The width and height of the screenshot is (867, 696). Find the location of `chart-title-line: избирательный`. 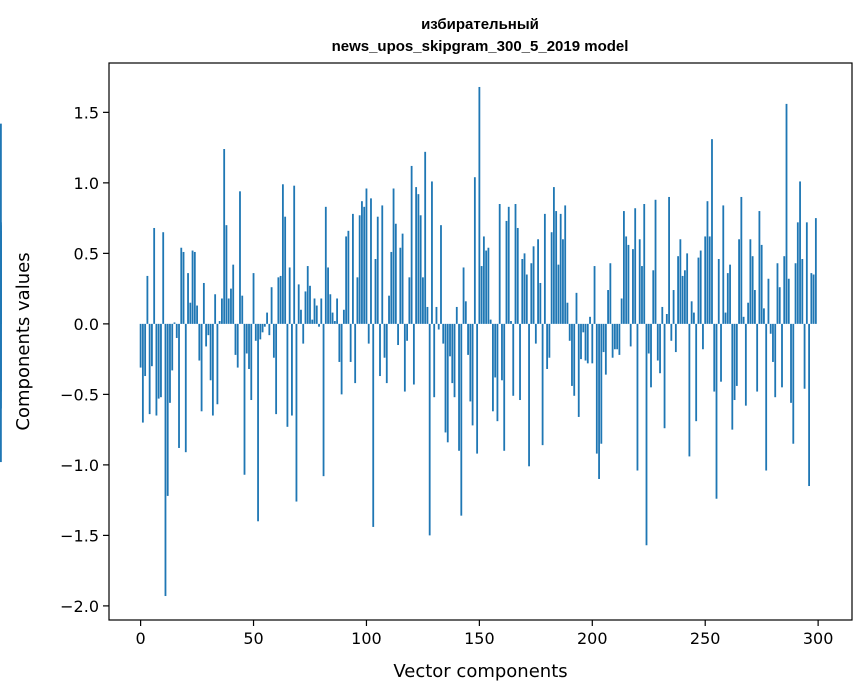

chart-title-line: избирательный is located at coordinates (480, 24).